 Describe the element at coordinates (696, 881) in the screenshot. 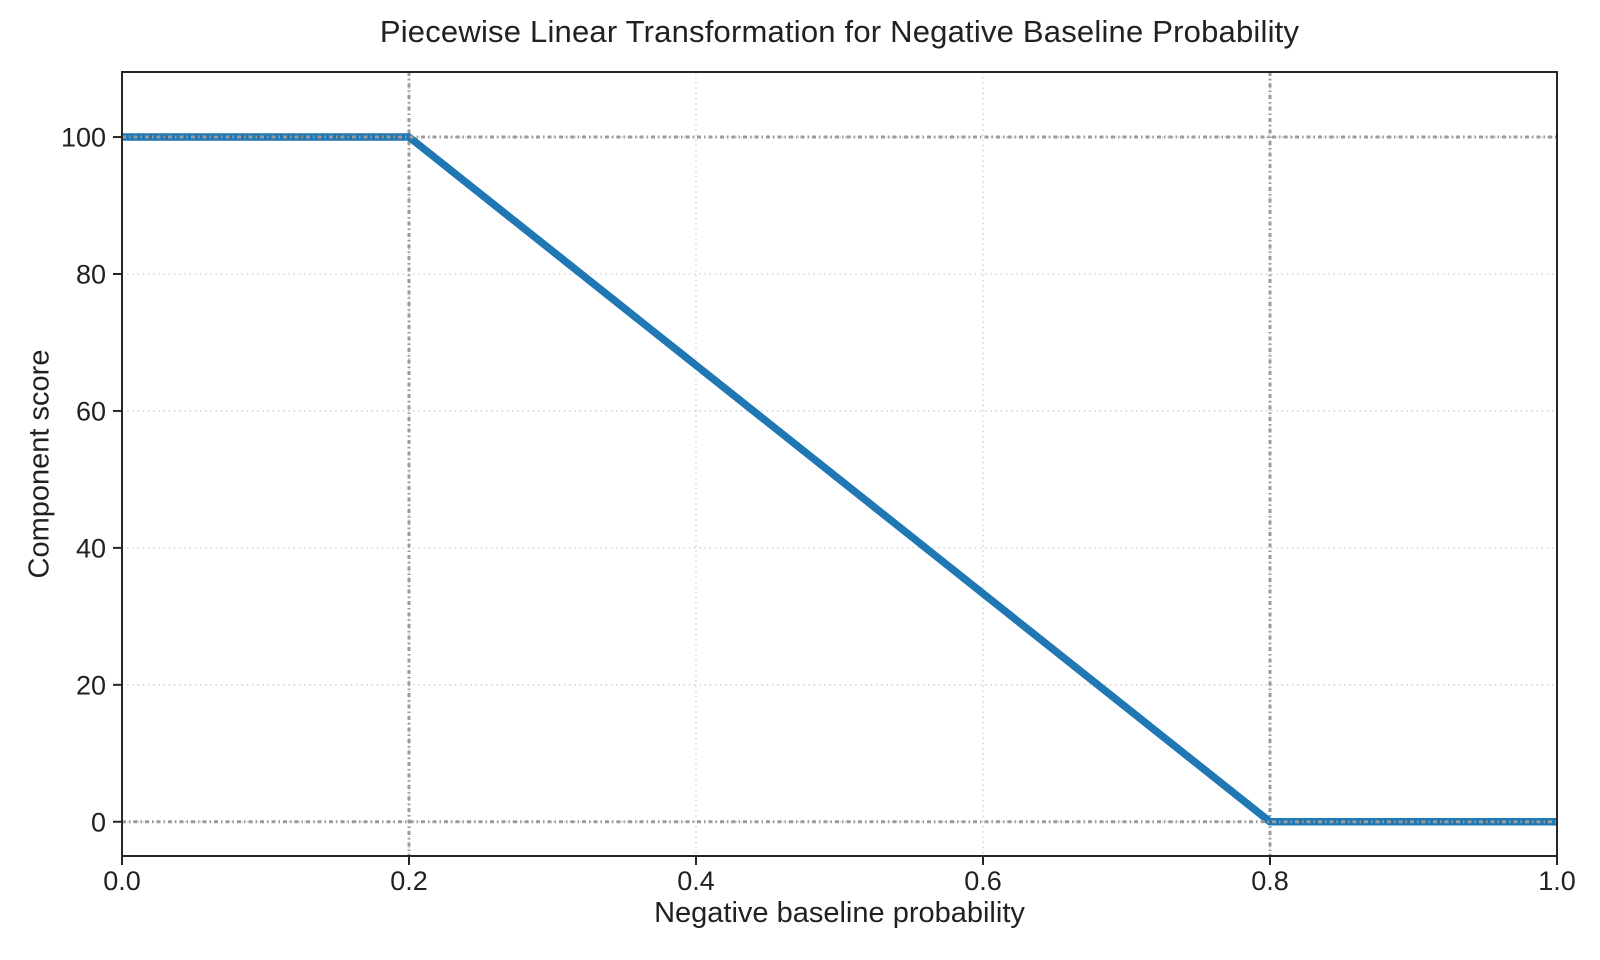

I see `x-tick-label-0.4: 0.4` at that location.